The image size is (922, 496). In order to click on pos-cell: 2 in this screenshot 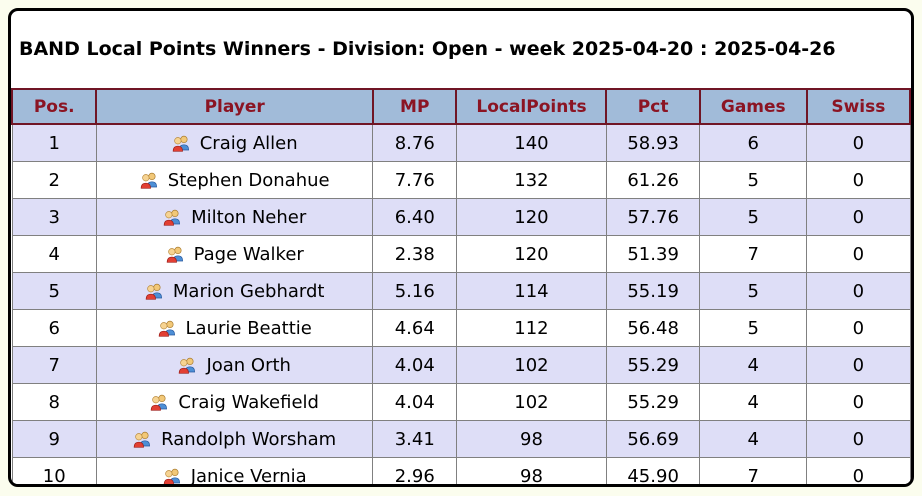, I will do `click(54, 180)`.